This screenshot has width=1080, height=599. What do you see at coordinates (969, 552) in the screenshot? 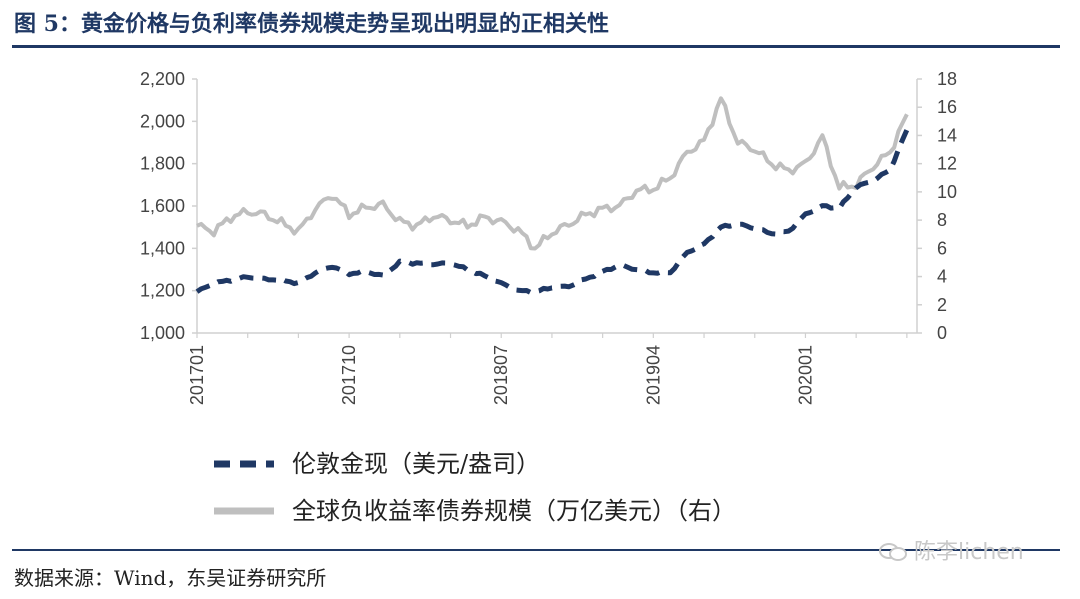
I see `watermark-text: 陈李lichen` at bounding box center [969, 552].